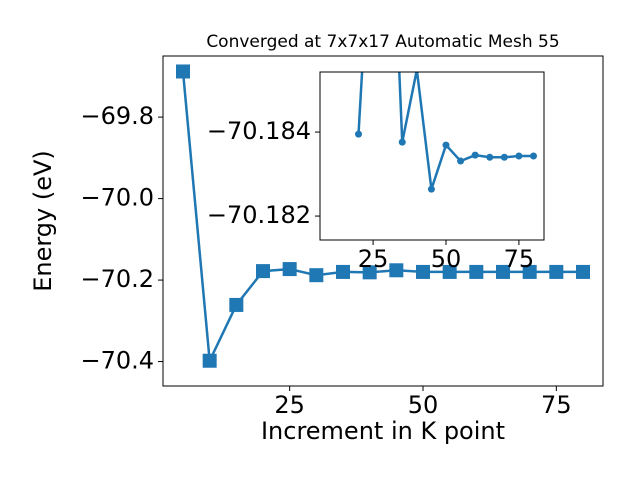 The height and width of the screenshot is (480, 640). What do you see at coordinates (259, 131) in the screenshot?
I see `y-tick-label: −70.184` at bounding box center [259, 131].